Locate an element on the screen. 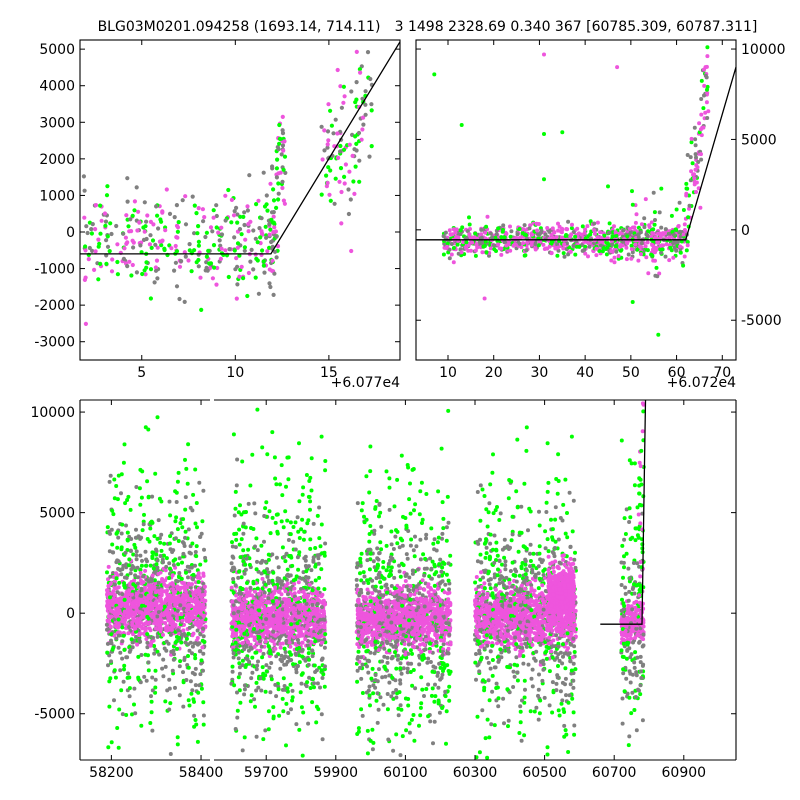  x-tick-label: 20 is located at coordinates (494, 373).